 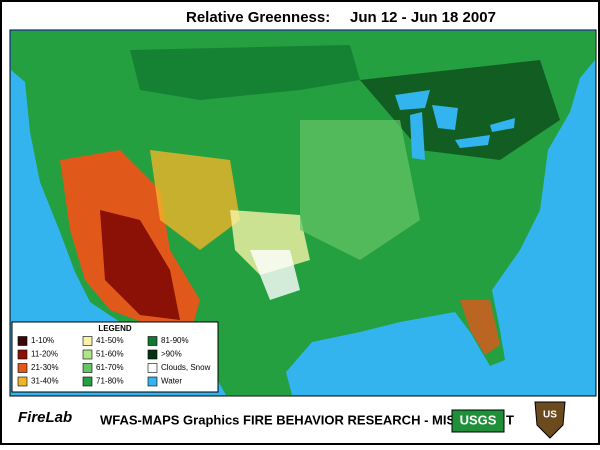 I want to click on forest-service-shield, so click(x=550, y=420).